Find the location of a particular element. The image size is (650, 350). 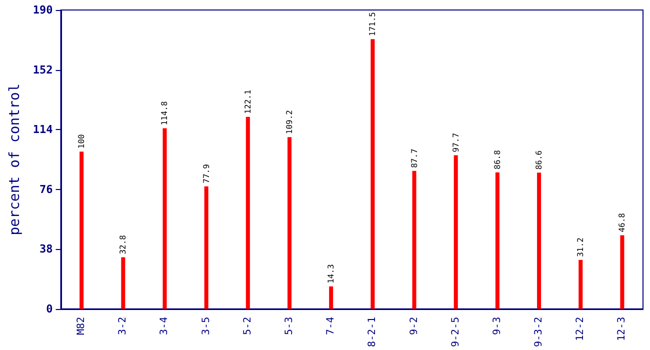

data-label: 114.8 is located at coordinates (165, 113).